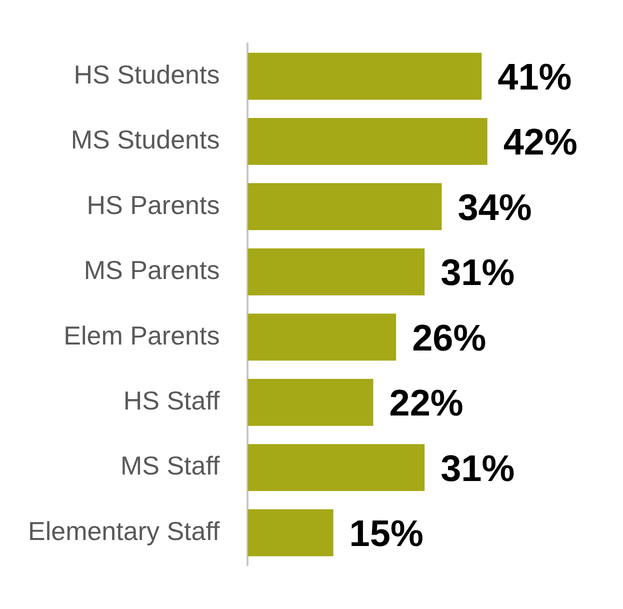  I want to click on y-tick-label: Elem Parents, so click(142, 335).